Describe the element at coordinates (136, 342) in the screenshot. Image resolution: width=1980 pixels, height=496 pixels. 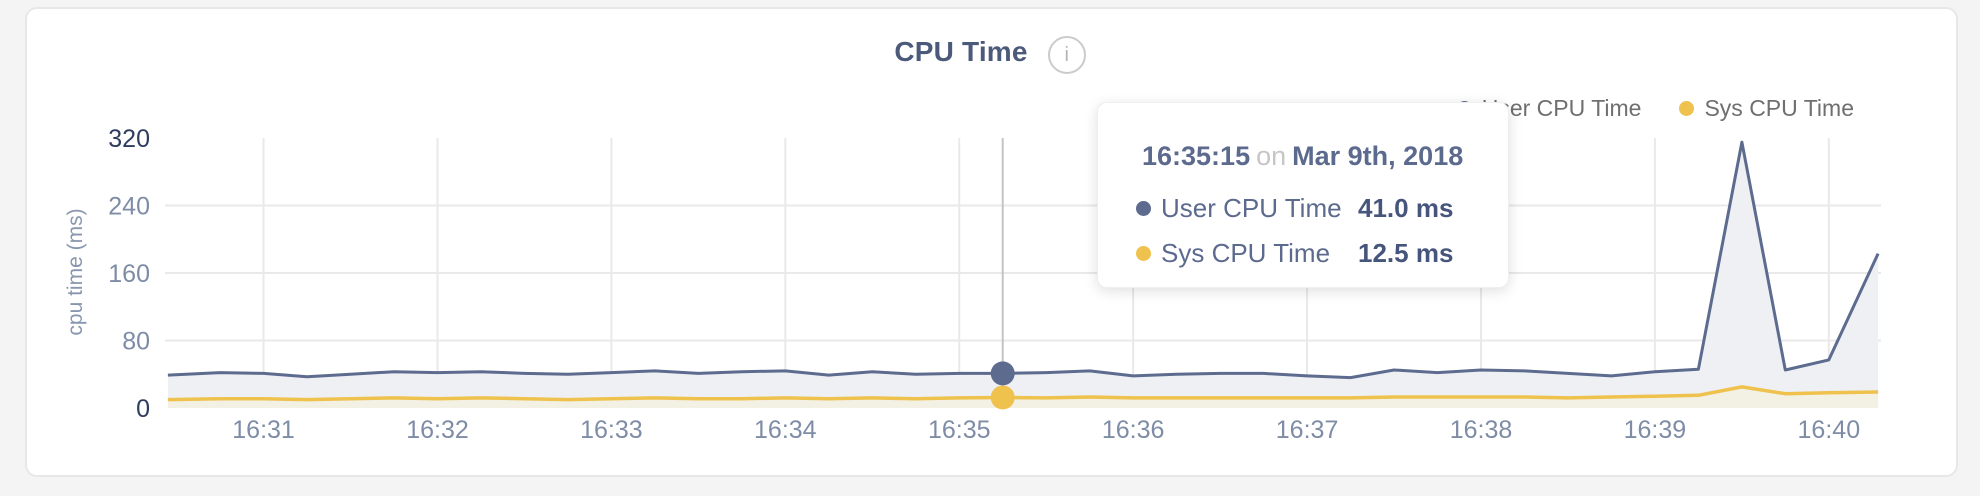
I see `y-tick-label: 80` at that location.